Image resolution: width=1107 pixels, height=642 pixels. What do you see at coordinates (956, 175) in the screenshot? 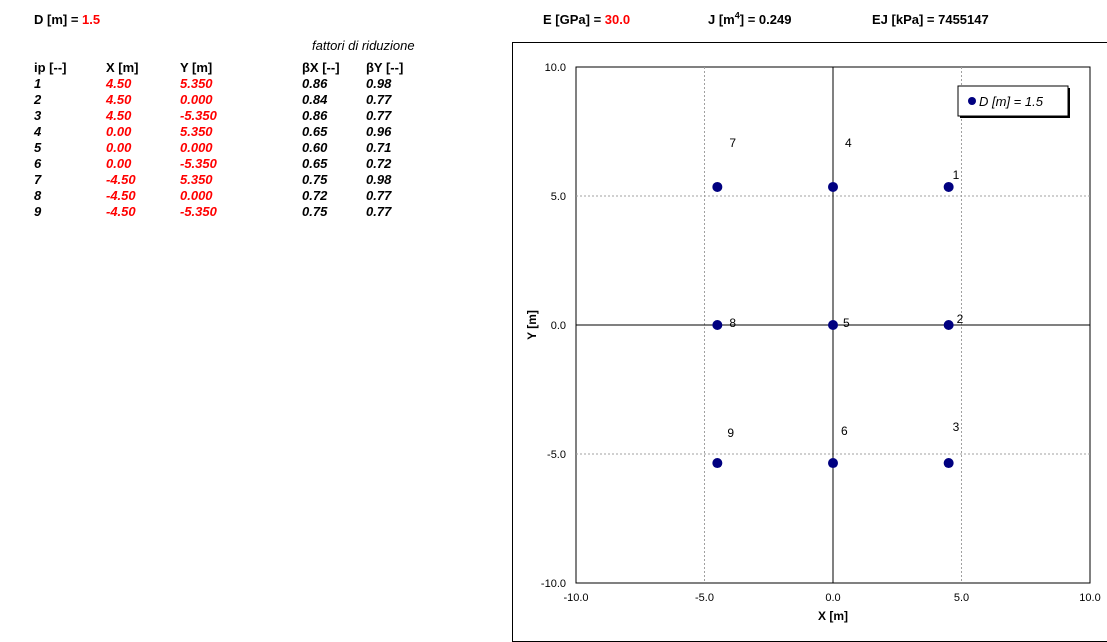
I see `point-label: 1` at bounding box center [956, 175].